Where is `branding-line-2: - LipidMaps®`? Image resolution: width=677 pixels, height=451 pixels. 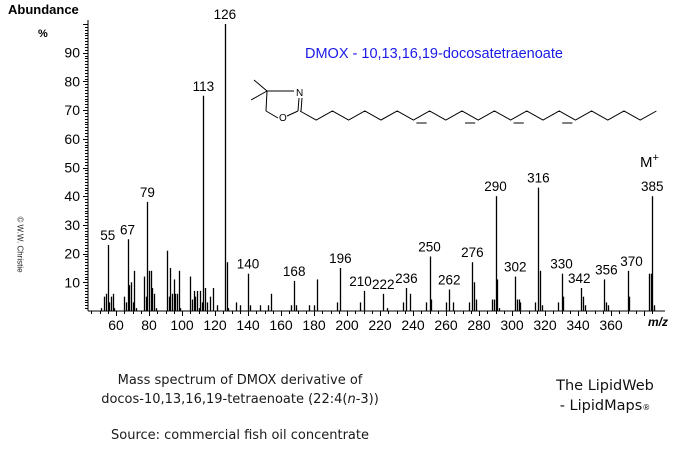
branding-line-2: - LipidMaps® is located at coordinates (605, 406).